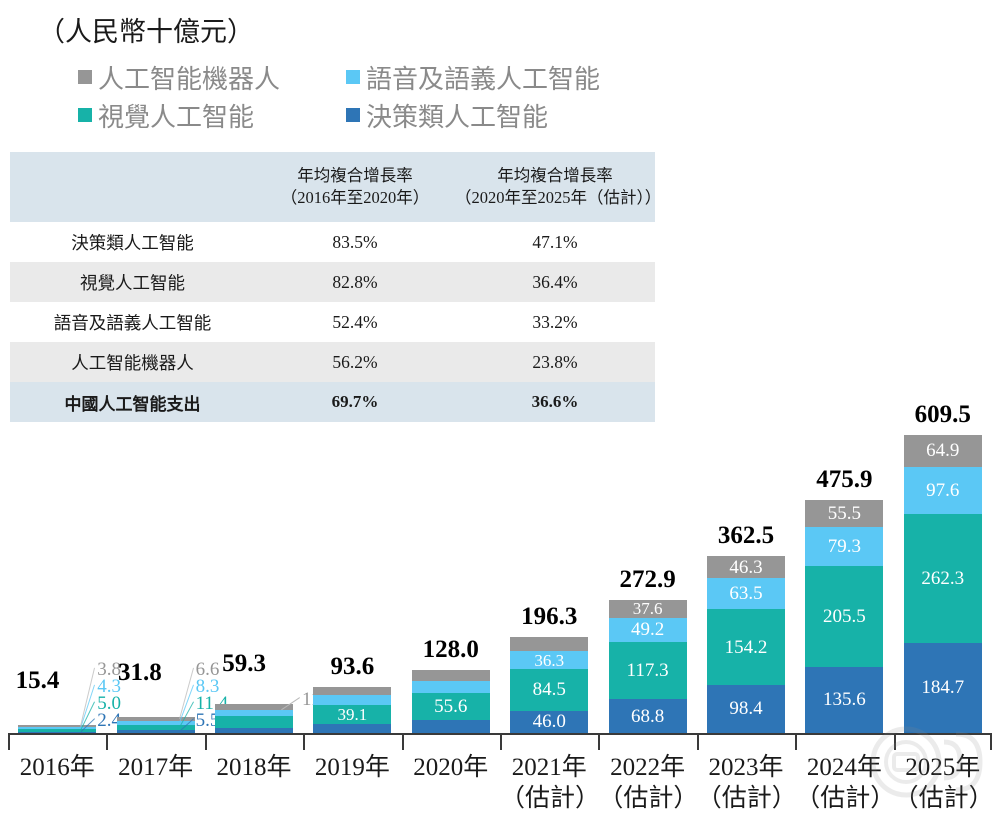 The height and width of the screenshot is (818, 1000). I want to click on bar-stack: 10.923.413.311.6, so click(253, 718).